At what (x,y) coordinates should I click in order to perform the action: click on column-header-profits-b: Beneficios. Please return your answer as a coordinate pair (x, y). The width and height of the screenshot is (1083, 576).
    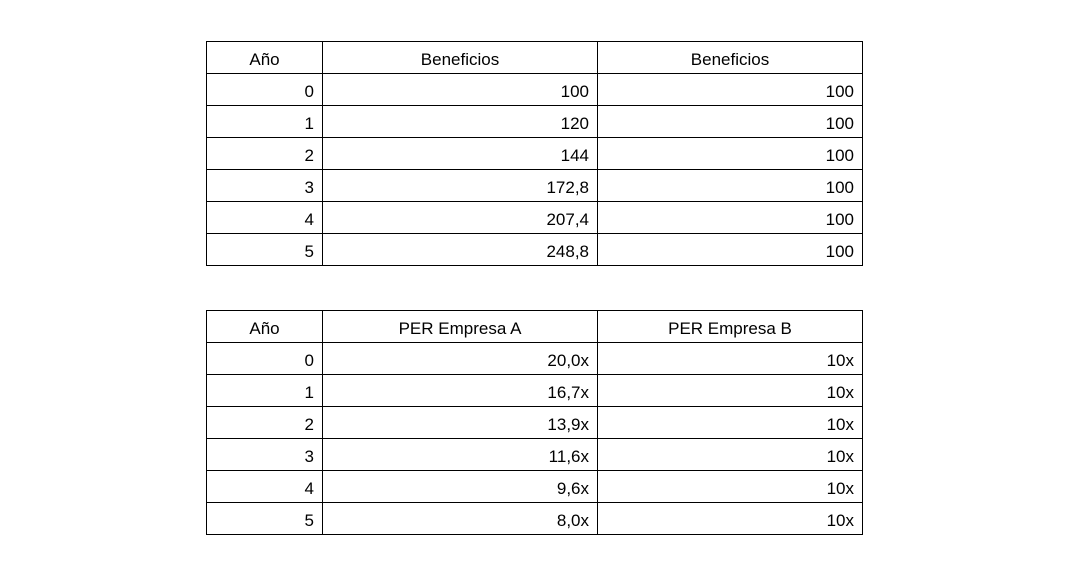
    Looking at the image, I should click on (730, 57).